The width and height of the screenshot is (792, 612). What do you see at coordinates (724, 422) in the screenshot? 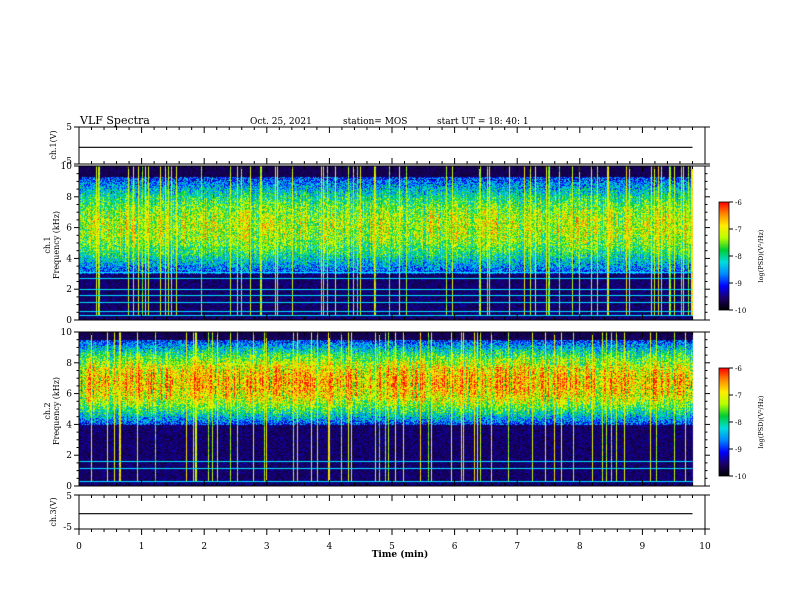
I see `ch2-colorbar-gradient` at bounding box center [724, 422].